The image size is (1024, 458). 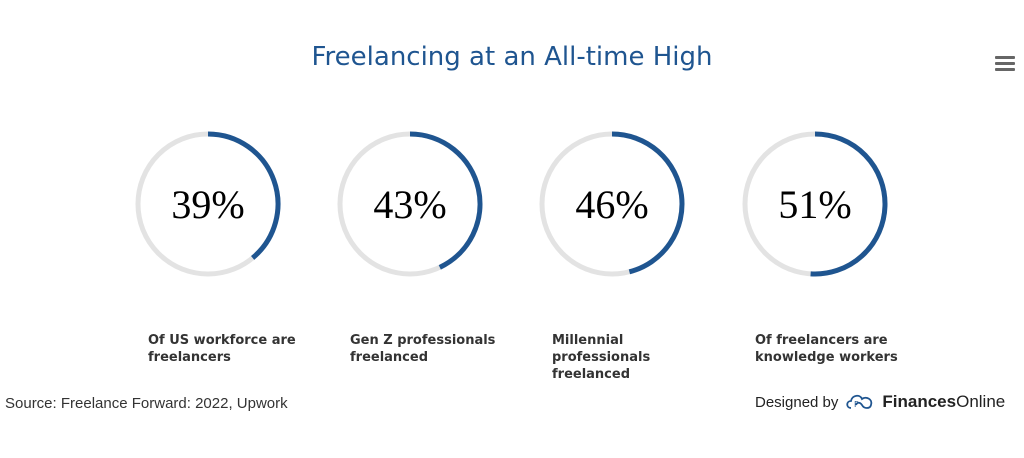 I want to click on credit: Designed by F FinancesOnline, so click(x=880, y=402).